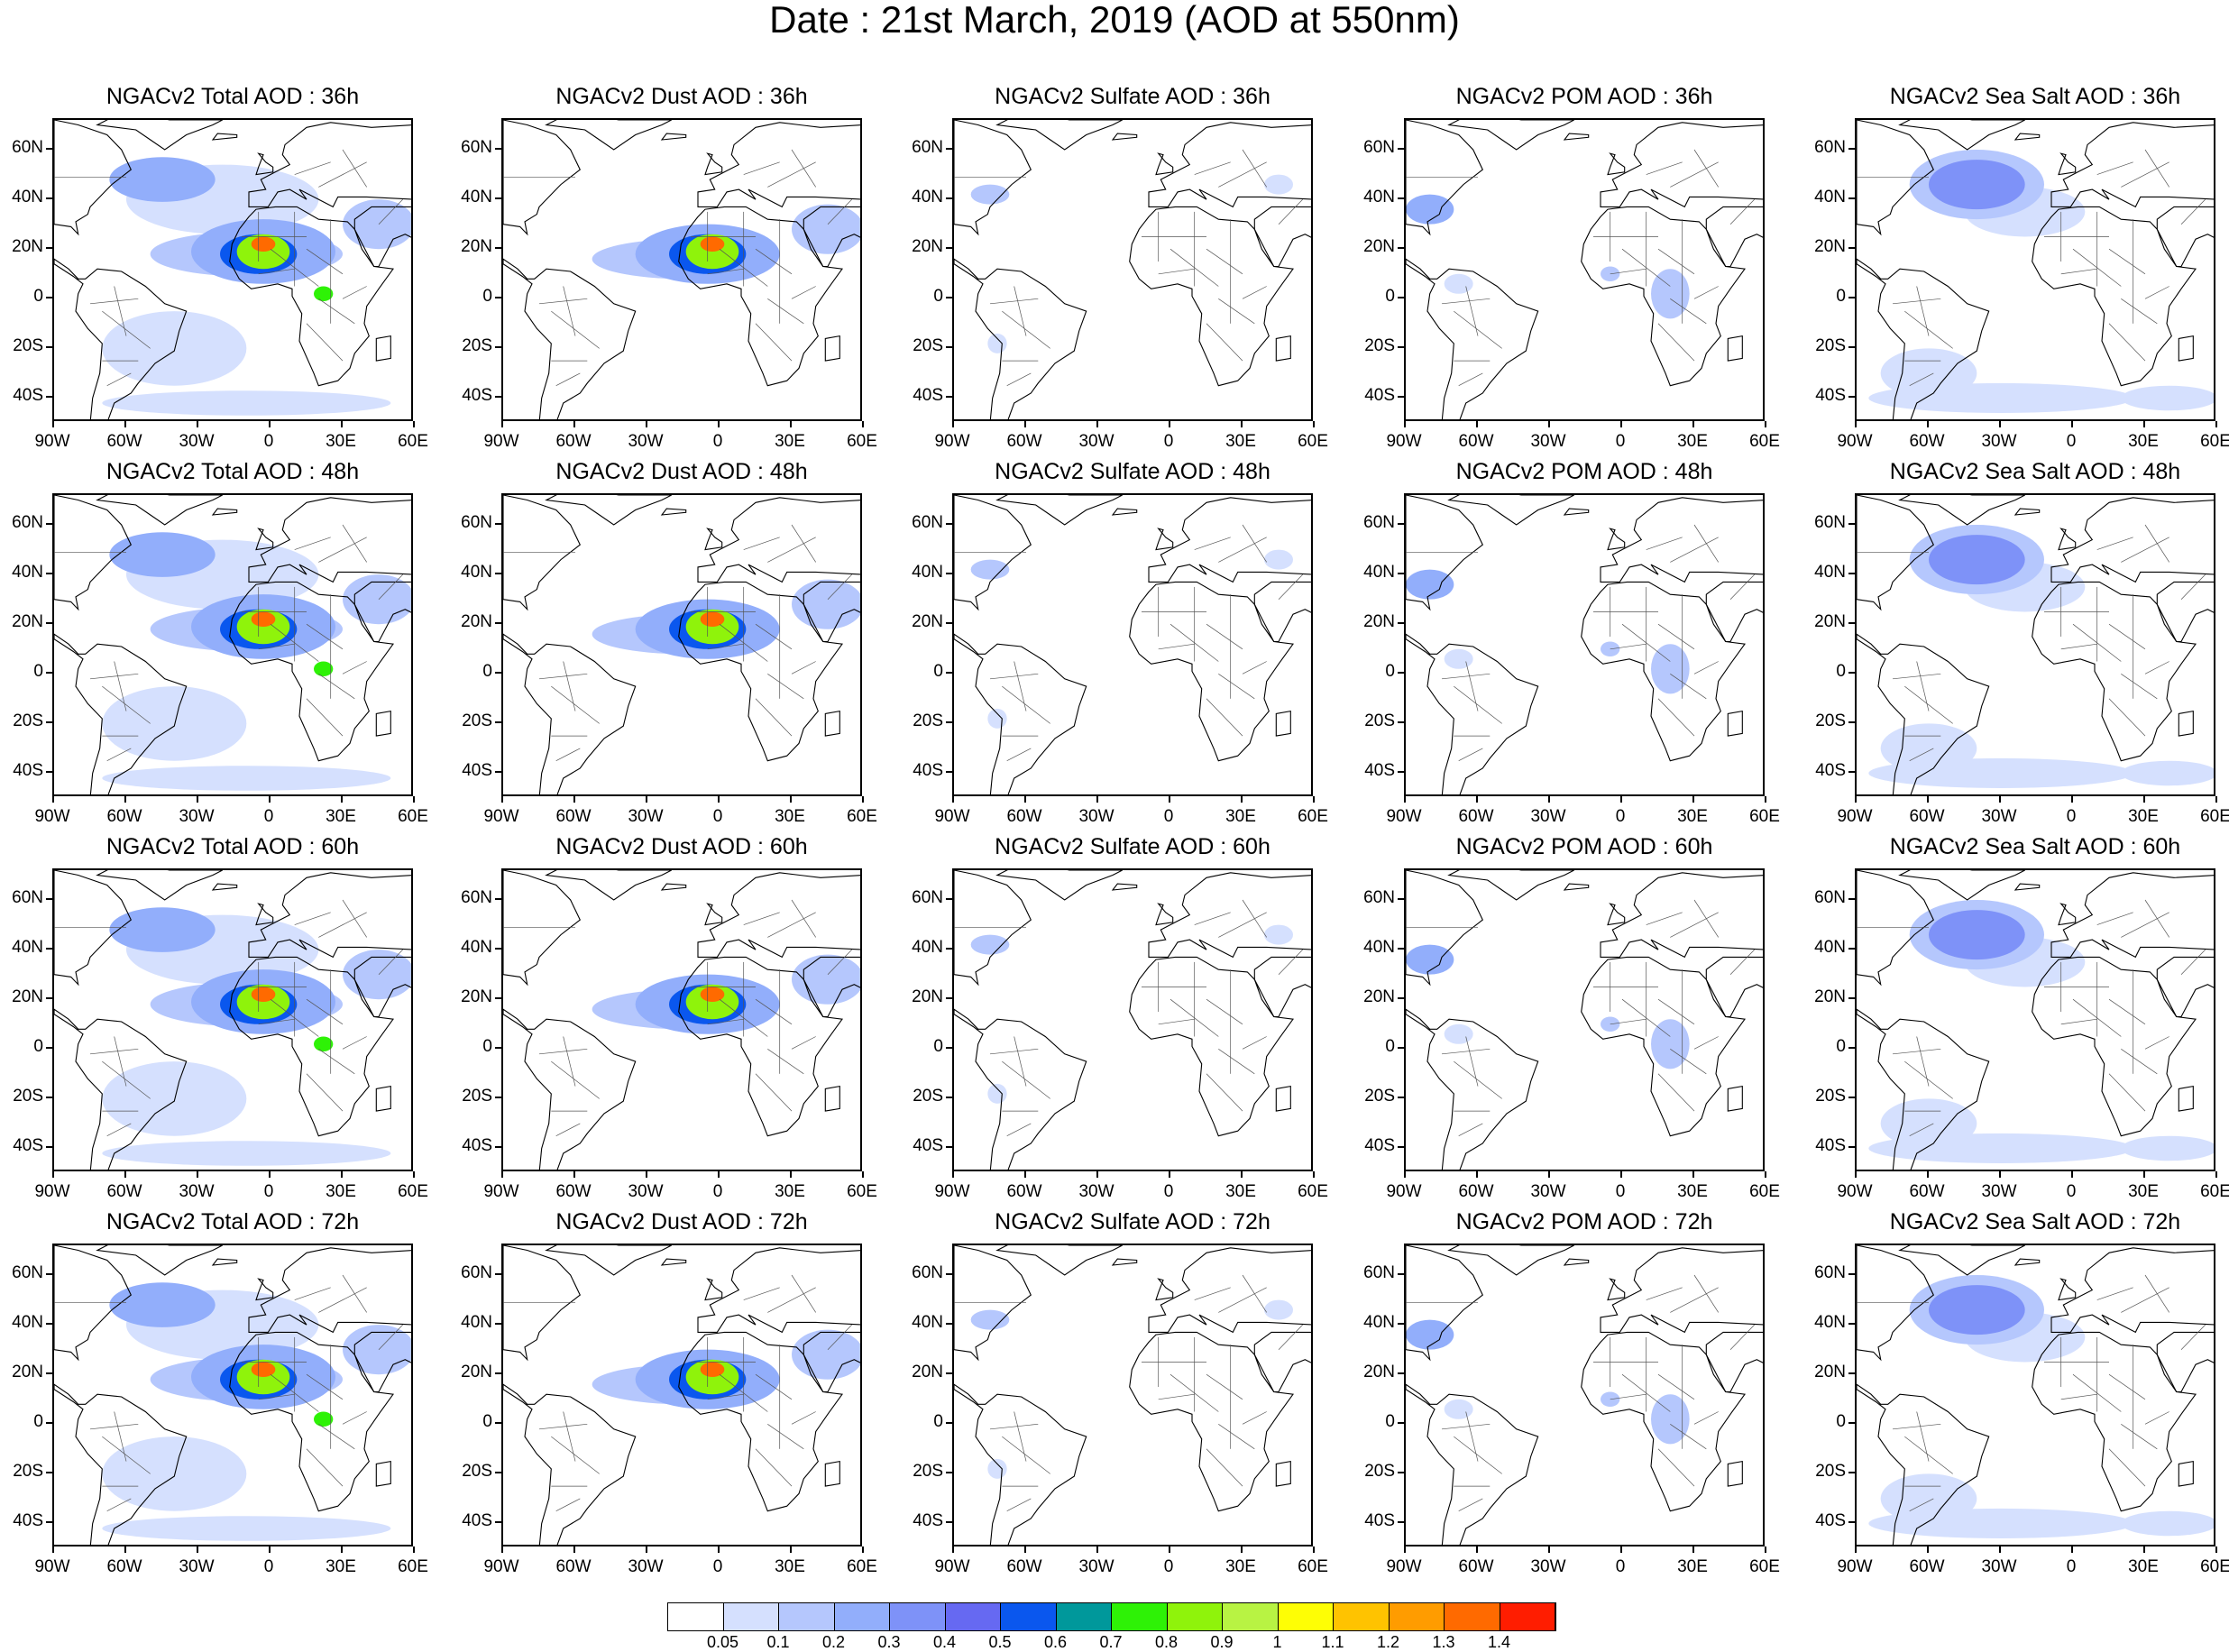 The height and width of the screenshot is (1652, 2229). What do you see at coordinates (1417, 1616) in the screenshot?
I see `colorbar-swatch` at bounding box center [1417, 1616].